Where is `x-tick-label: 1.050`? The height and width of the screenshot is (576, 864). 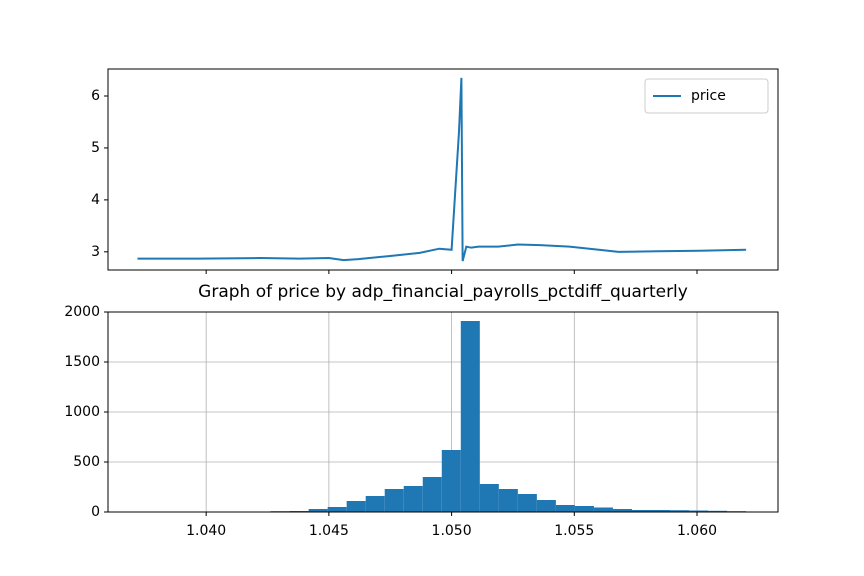 x-tick-label: 1.050 is located at coordinates (452, 531).